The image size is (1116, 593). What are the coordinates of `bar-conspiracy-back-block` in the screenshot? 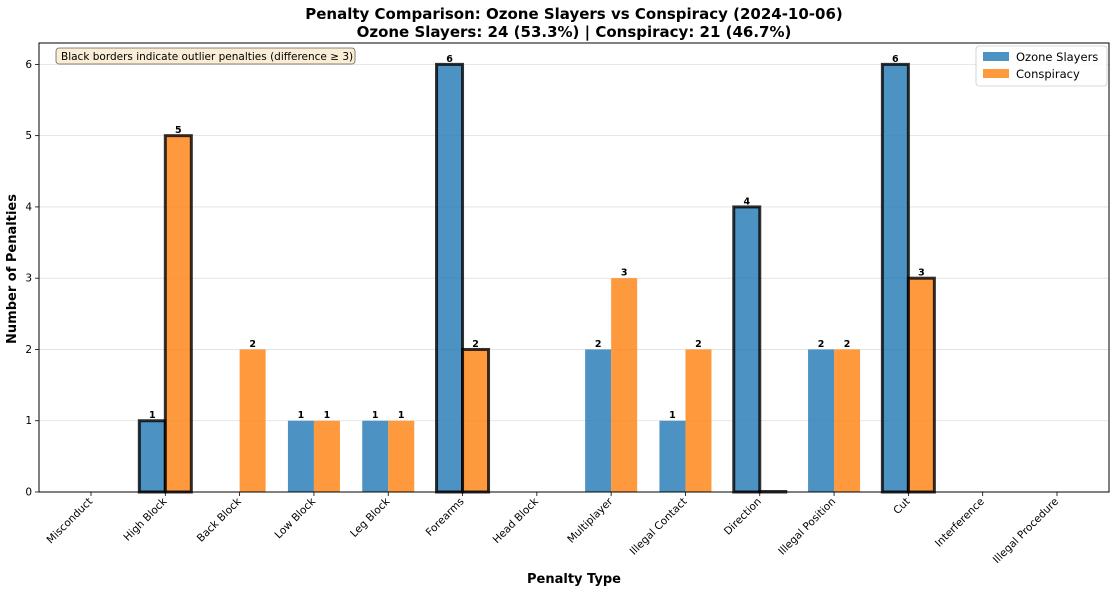 It's located at (252, 420).